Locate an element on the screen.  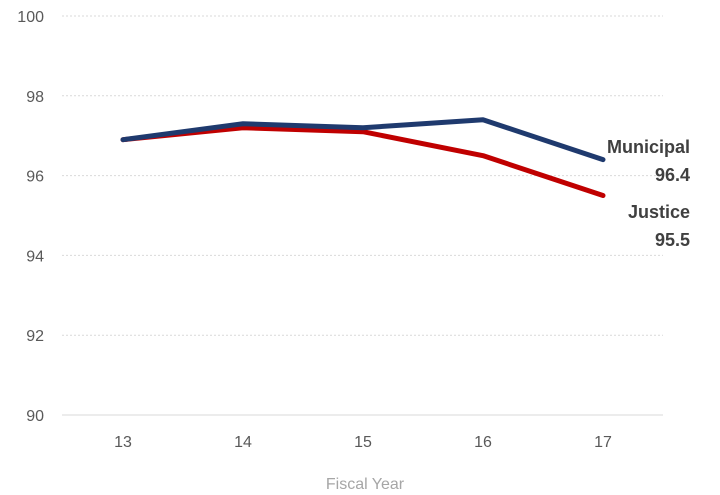
x-tick-label: 14 is located at coordinates (243, 442).